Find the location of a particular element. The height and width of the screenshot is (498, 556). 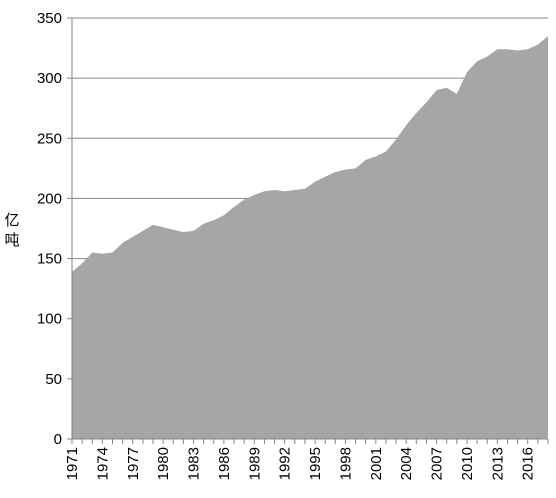

y-tick-labels: 0 50 100 150 200 250 300 350 is located at coordinates (49, 229).